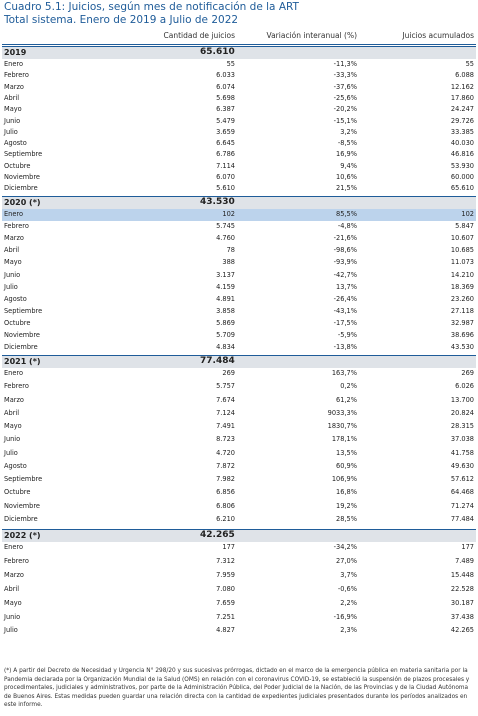 Image resolution: width=478 pixels, height=716 pixels. I want to click on header-rule, so click(239, 44).